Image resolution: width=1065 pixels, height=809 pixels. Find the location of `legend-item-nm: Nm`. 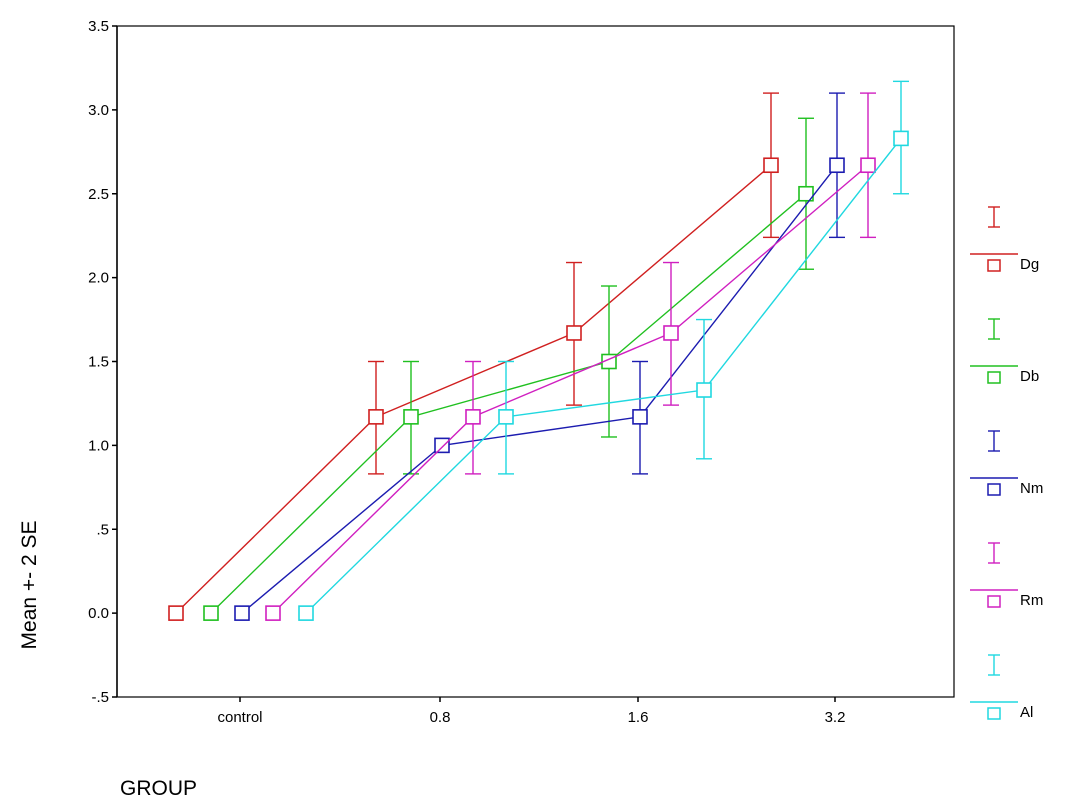

legend-item-nm: Nm is located at coordinates (1006, 463).